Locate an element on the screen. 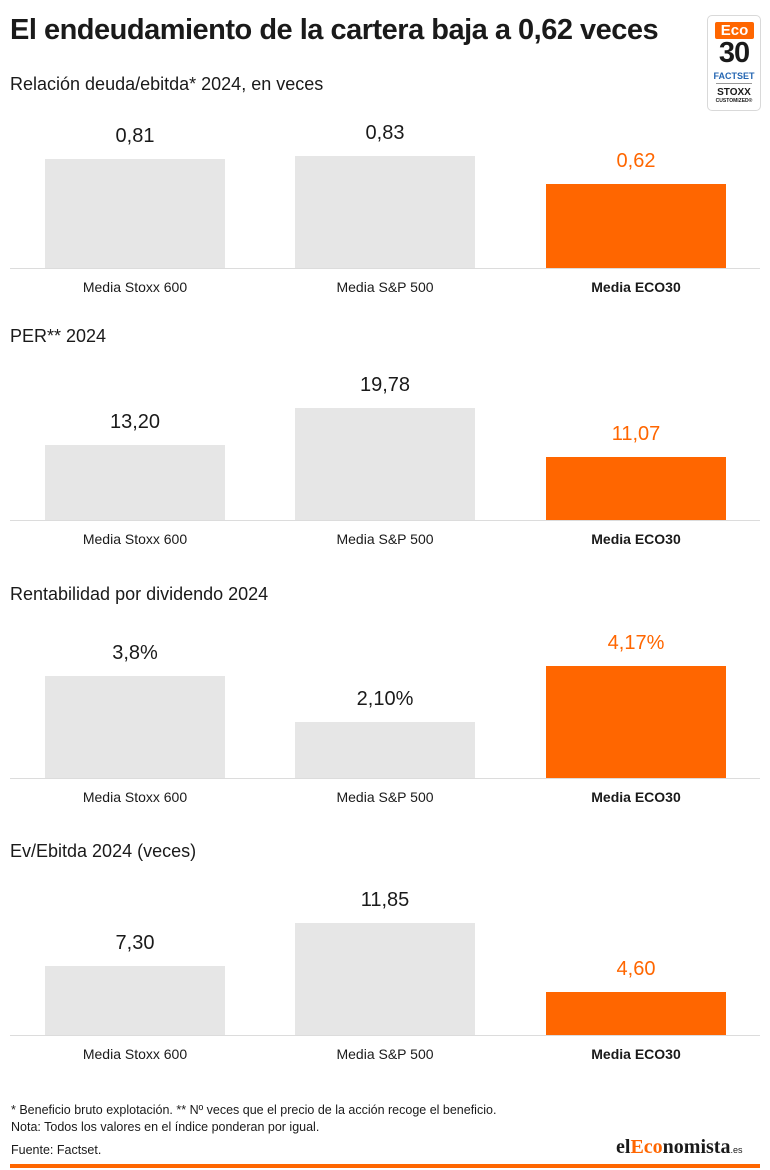 The height and width of the screenshot is (1170, 770). bar-value-label: 0,62 is located at coordinates (636, 161).